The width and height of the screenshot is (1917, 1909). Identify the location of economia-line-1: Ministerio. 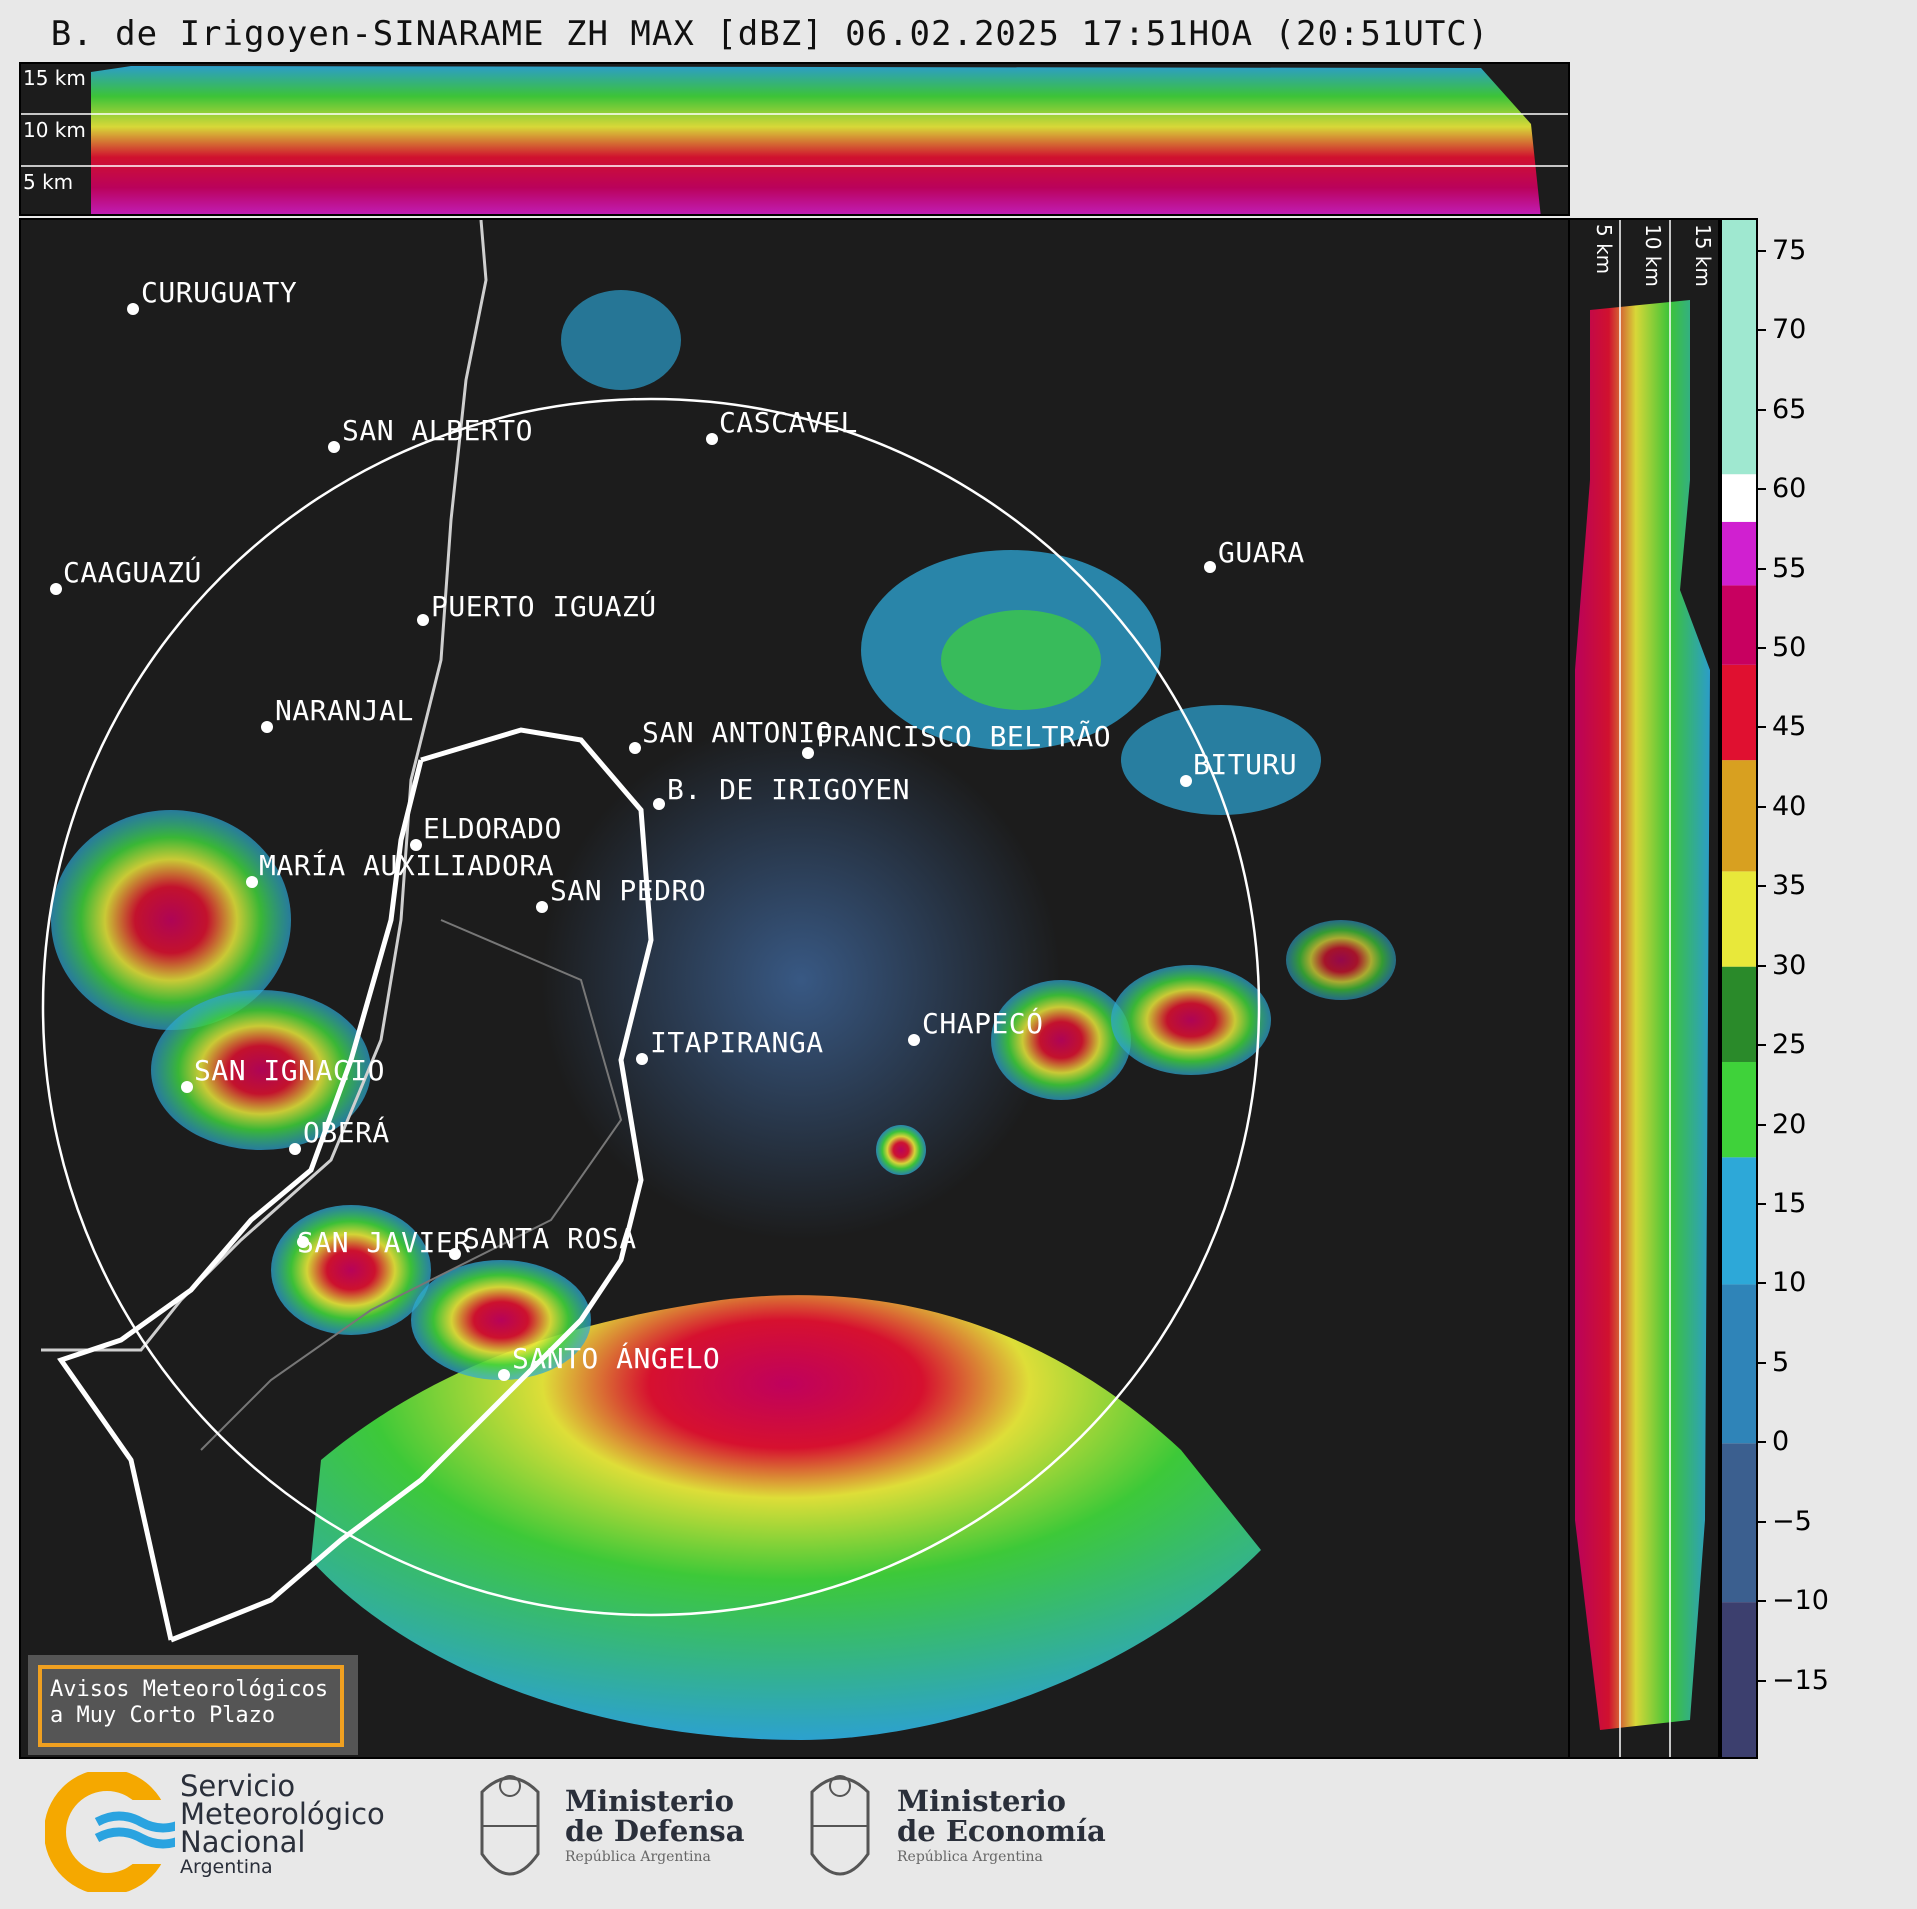
(982, 1801).